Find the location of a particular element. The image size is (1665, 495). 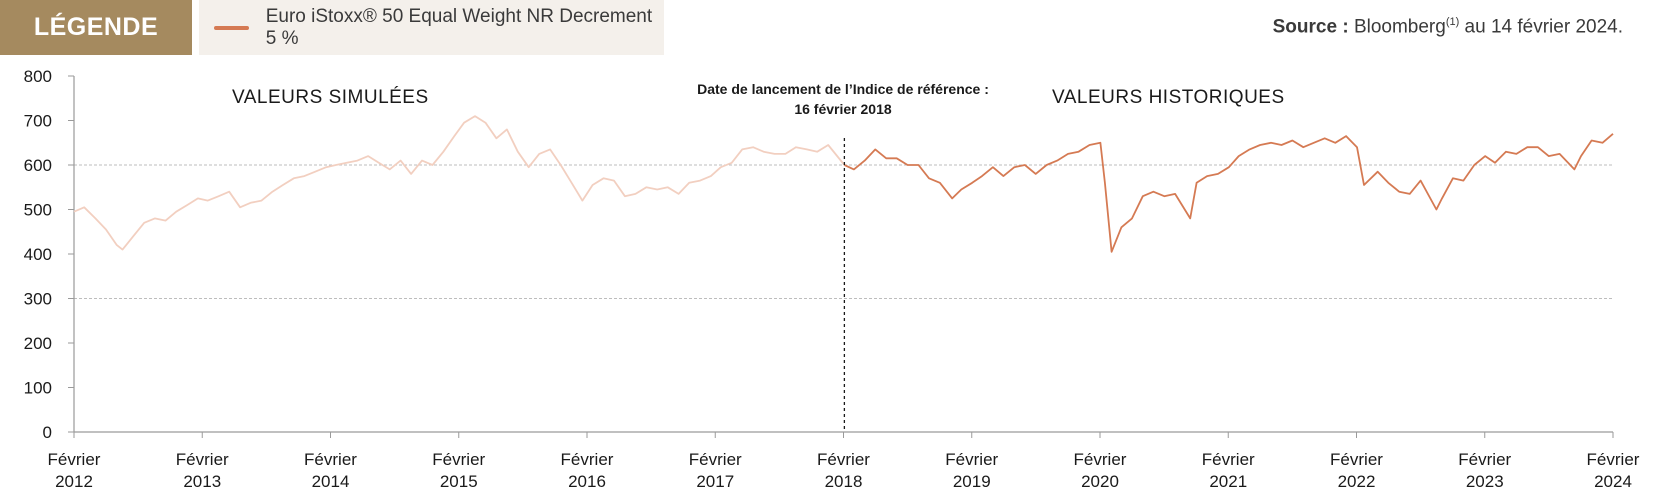

x-tick-label-year: 2018 is located at coordinates (844, 481).